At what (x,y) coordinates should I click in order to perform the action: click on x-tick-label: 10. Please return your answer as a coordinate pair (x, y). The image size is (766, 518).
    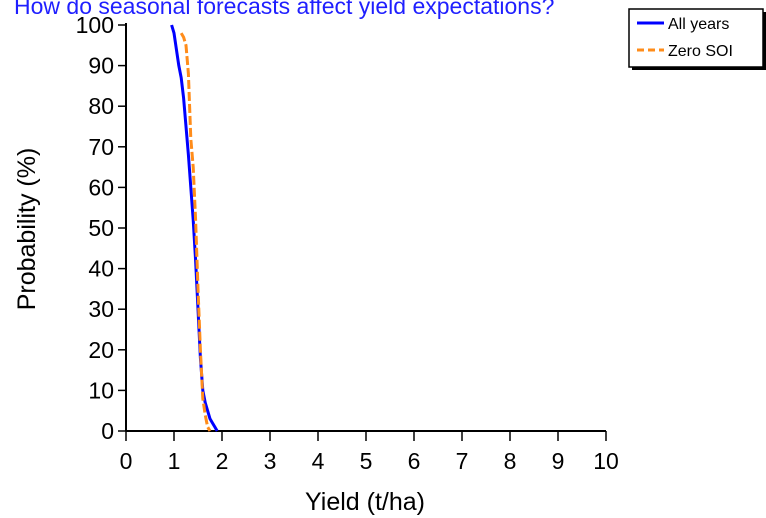
    Looking at the image, I should click on (606, 461).